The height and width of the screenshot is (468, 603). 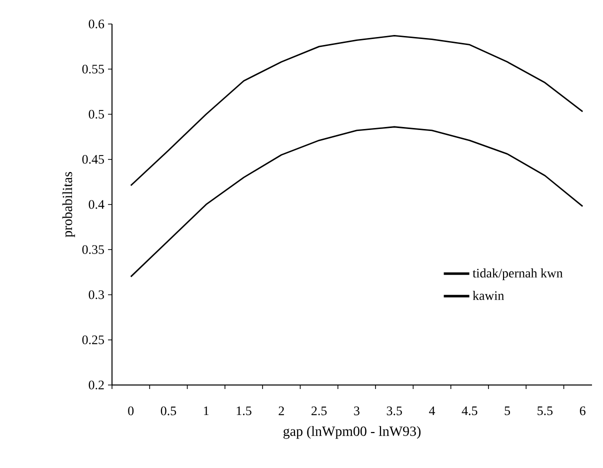 I want to click on x-tick-label: 2, so click(x=281, y=411).